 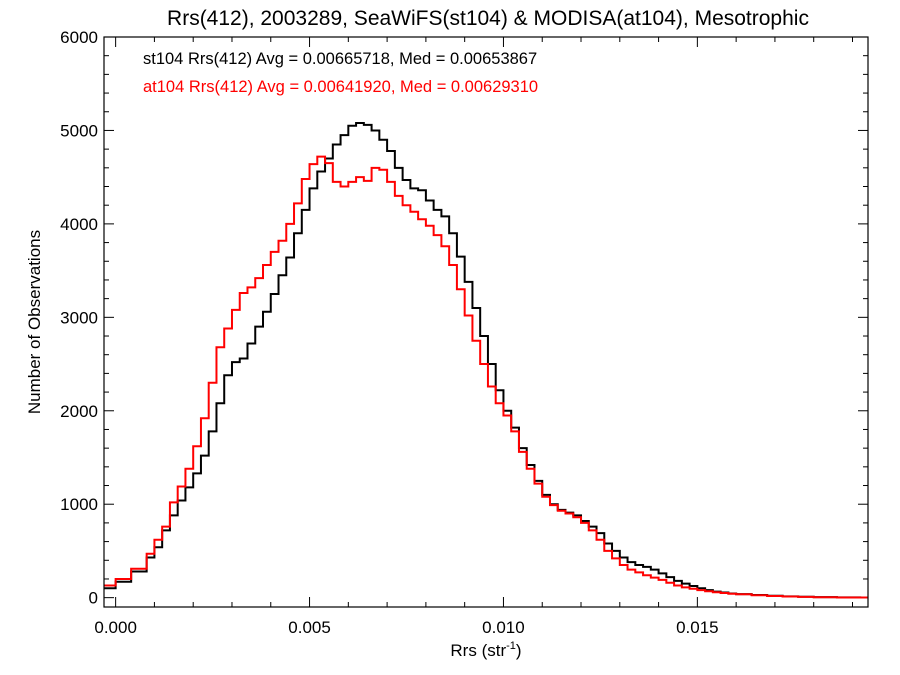 What do you see at coordinates (79, 224) in the screenshot?
I see `y-tick-label: 4000` at bounding box center [79, 224].